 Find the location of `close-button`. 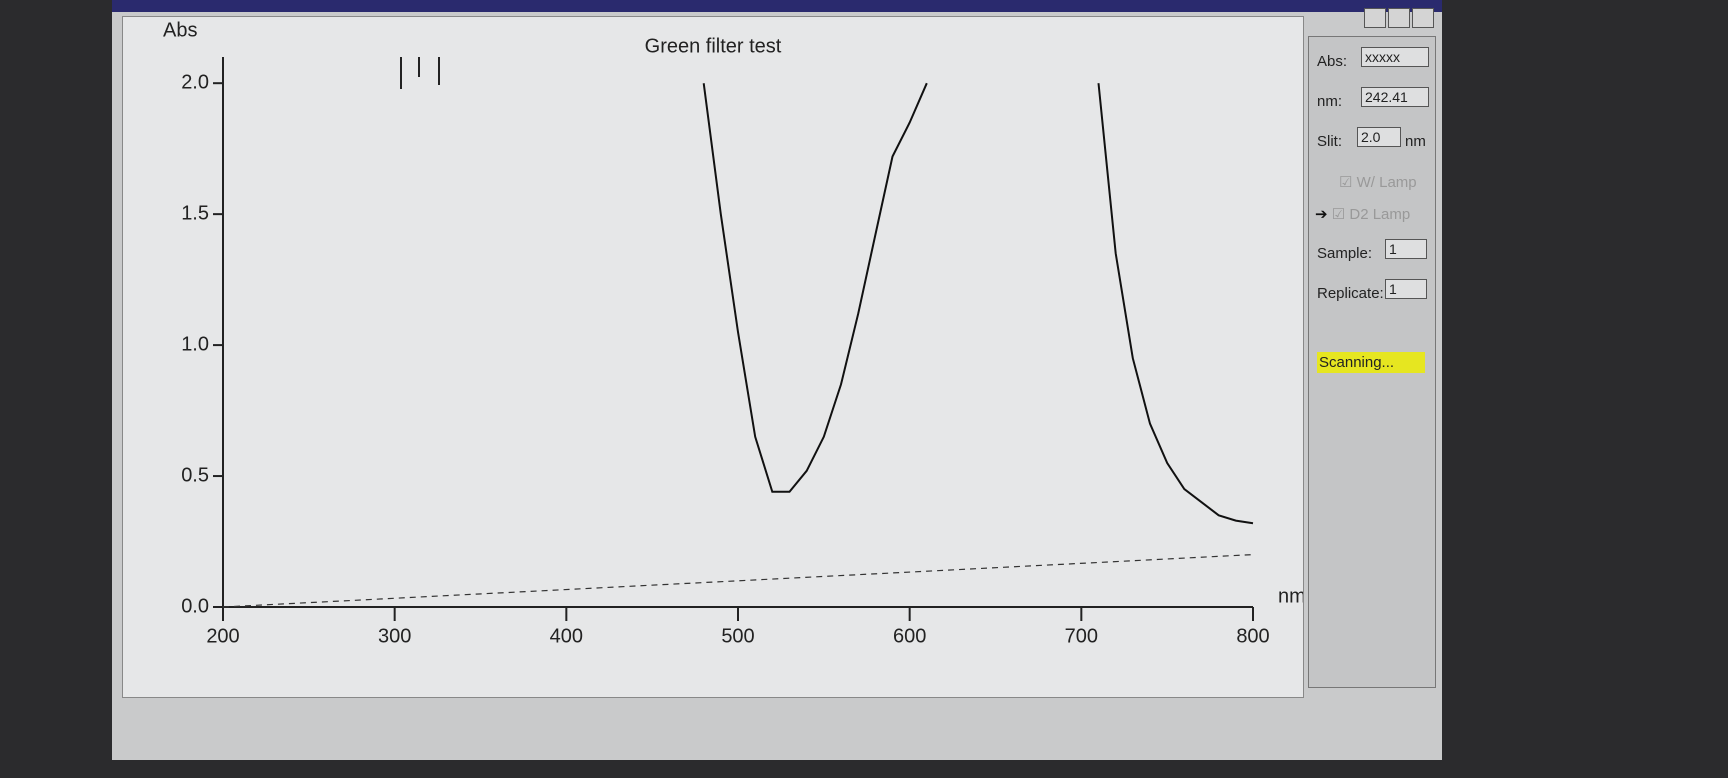

close-button is located at coordinates (1423, 18).